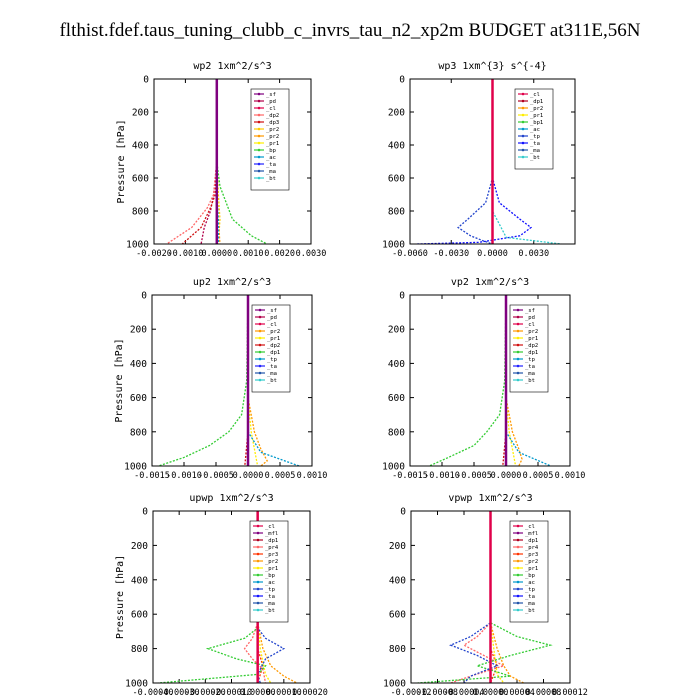  What do you see at coordinates (310, 693) in the screenshot?
I see `x-tick-label: 0.00020` at bounding box center [310, 693].